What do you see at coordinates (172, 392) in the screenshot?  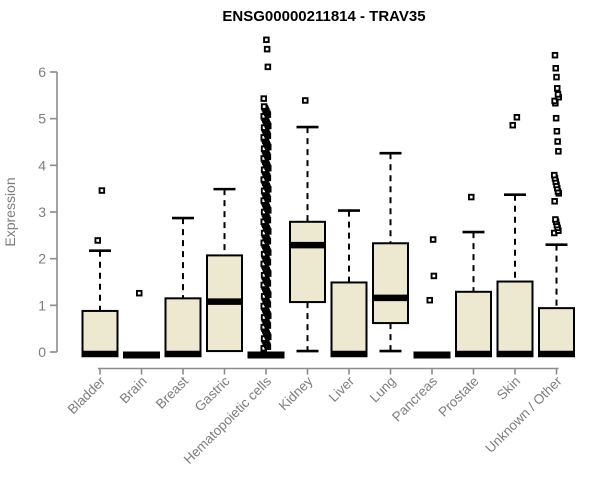 I see `x-tick-label-breast: Breast` at bounding box center [172, 392].